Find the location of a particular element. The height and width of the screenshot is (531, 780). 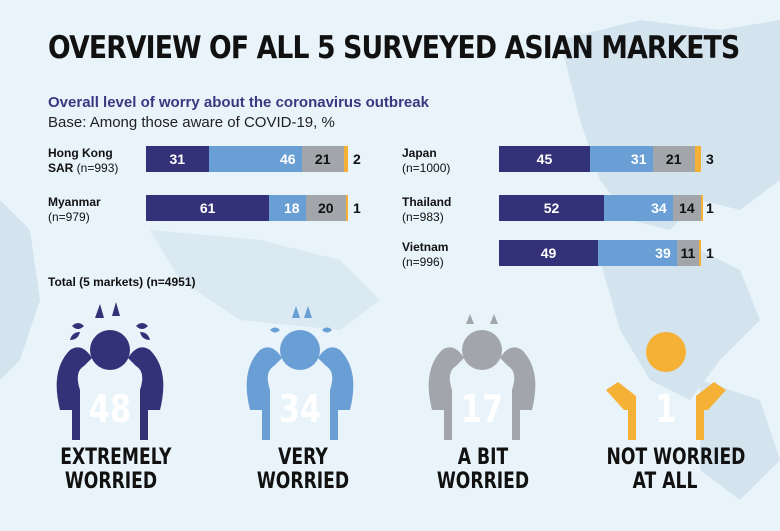

market-name: Japan is located at coordinates (419, 153).